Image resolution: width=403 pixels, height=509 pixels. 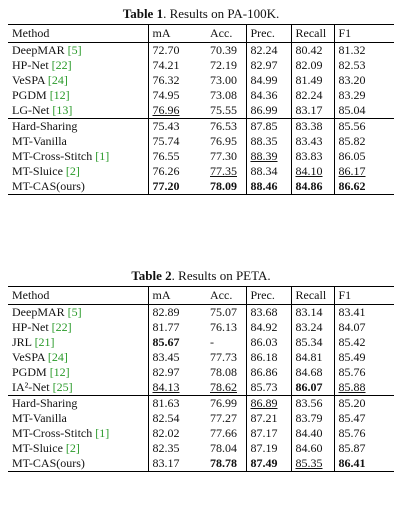 I want to click on value: 78.62, so click(x=223, y=387).